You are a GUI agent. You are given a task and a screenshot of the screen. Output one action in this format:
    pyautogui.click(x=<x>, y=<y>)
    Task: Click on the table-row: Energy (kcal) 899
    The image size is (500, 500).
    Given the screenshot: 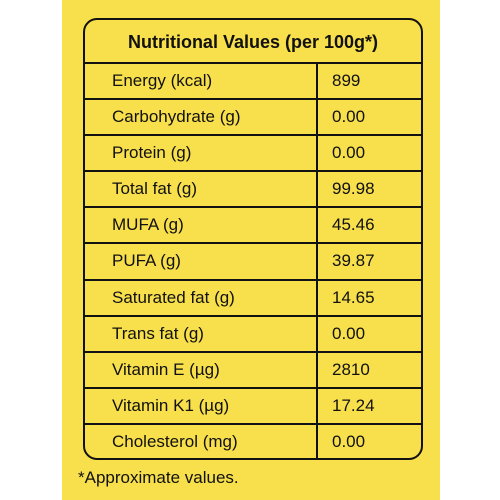 What is the action you would take?
    pyautogui.click(x=253, y=82)
    